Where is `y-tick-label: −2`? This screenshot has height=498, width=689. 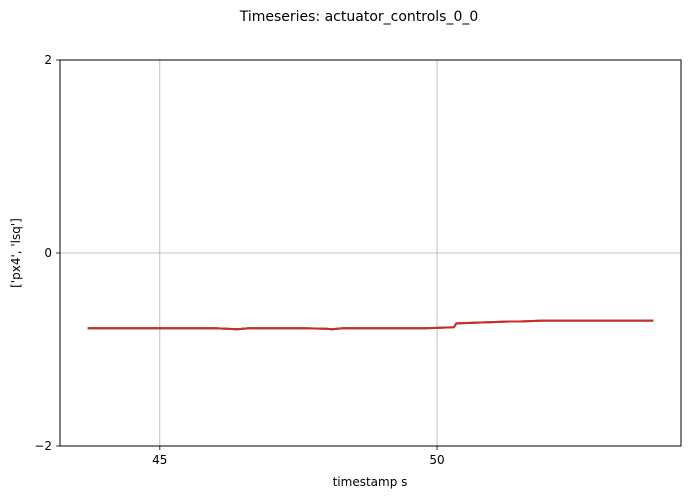 y-tick-label: −2 is located at coordinates (43, 446).